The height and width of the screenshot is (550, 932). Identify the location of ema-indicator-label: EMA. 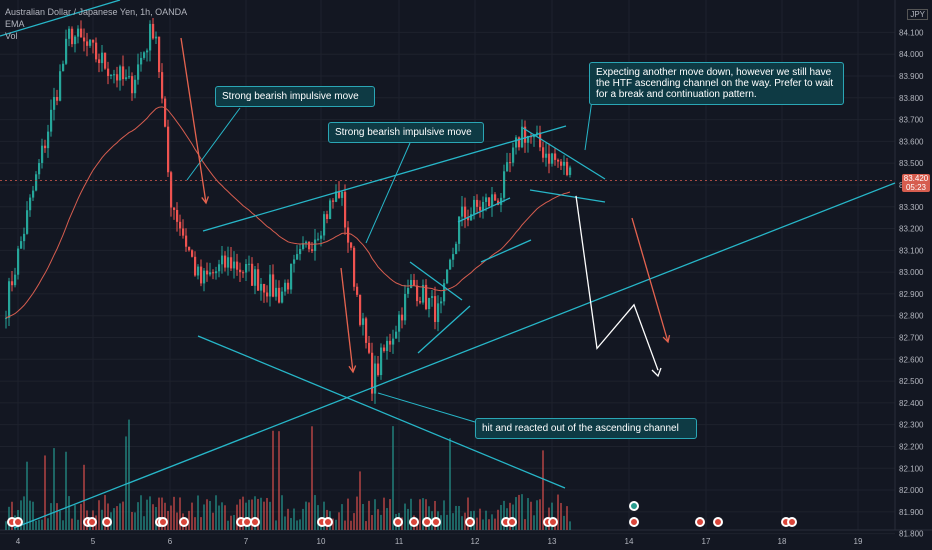
(15, 24).